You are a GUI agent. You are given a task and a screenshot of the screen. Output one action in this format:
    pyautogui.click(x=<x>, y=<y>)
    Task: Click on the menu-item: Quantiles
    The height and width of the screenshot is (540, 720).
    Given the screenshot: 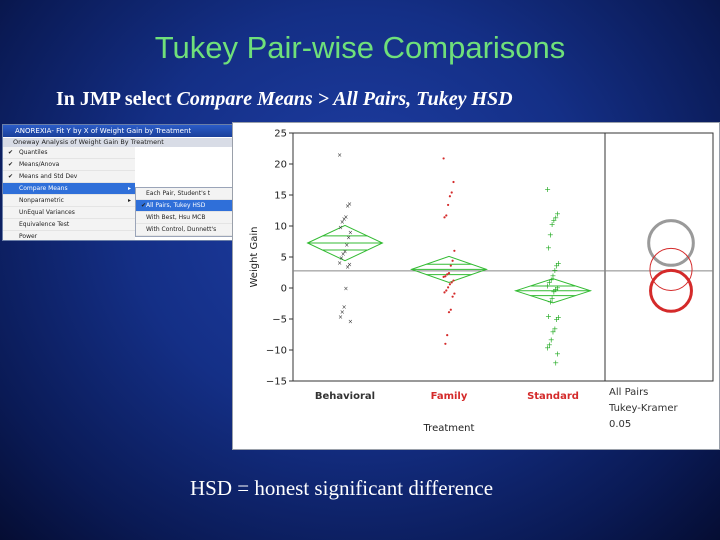 What is the action you would take?
    pyautogui.click(x=69, y=153)
    